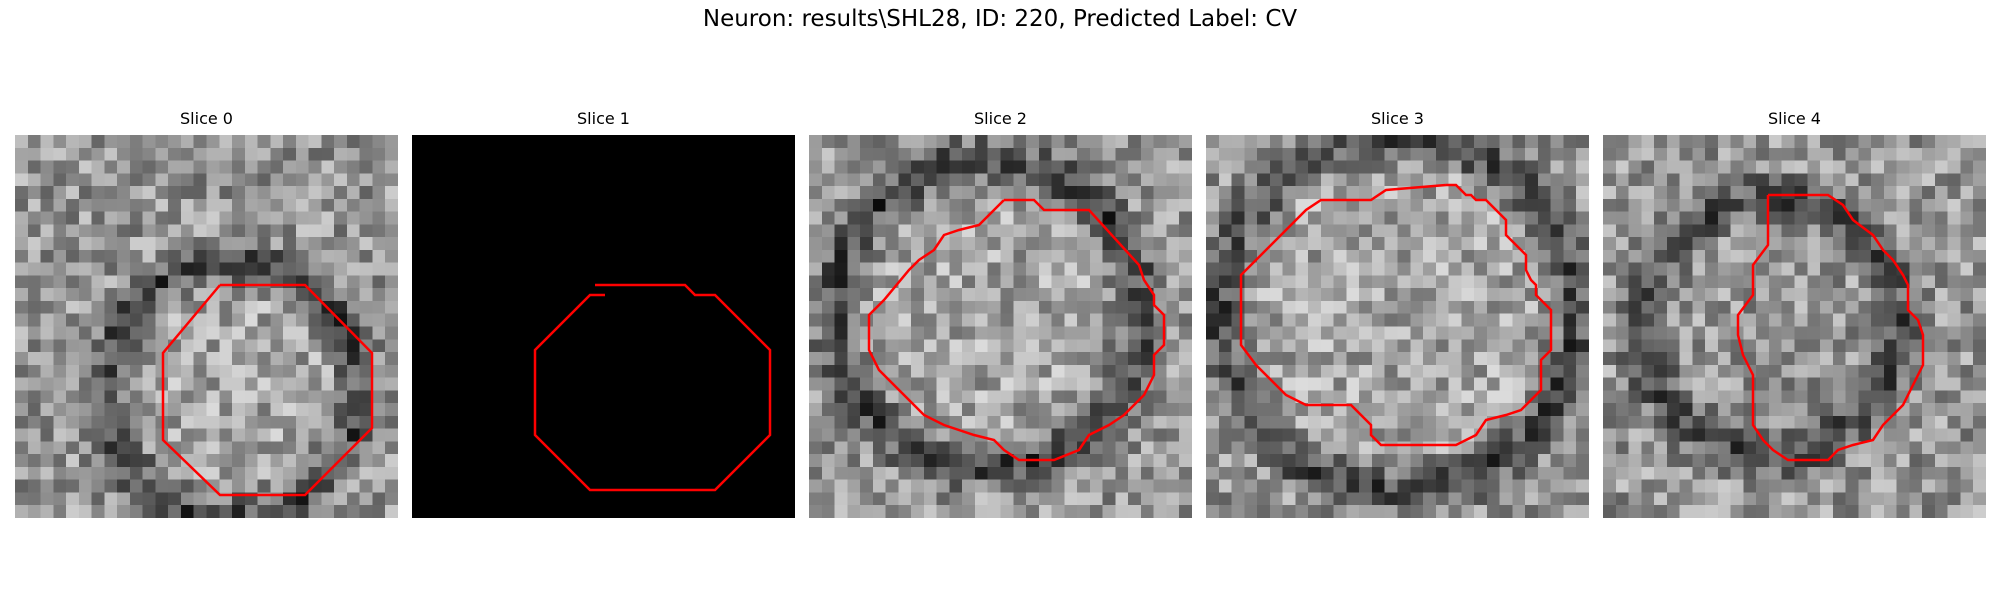  I want to click on slice-panel-2: Slice 2, so click(1000, 310).